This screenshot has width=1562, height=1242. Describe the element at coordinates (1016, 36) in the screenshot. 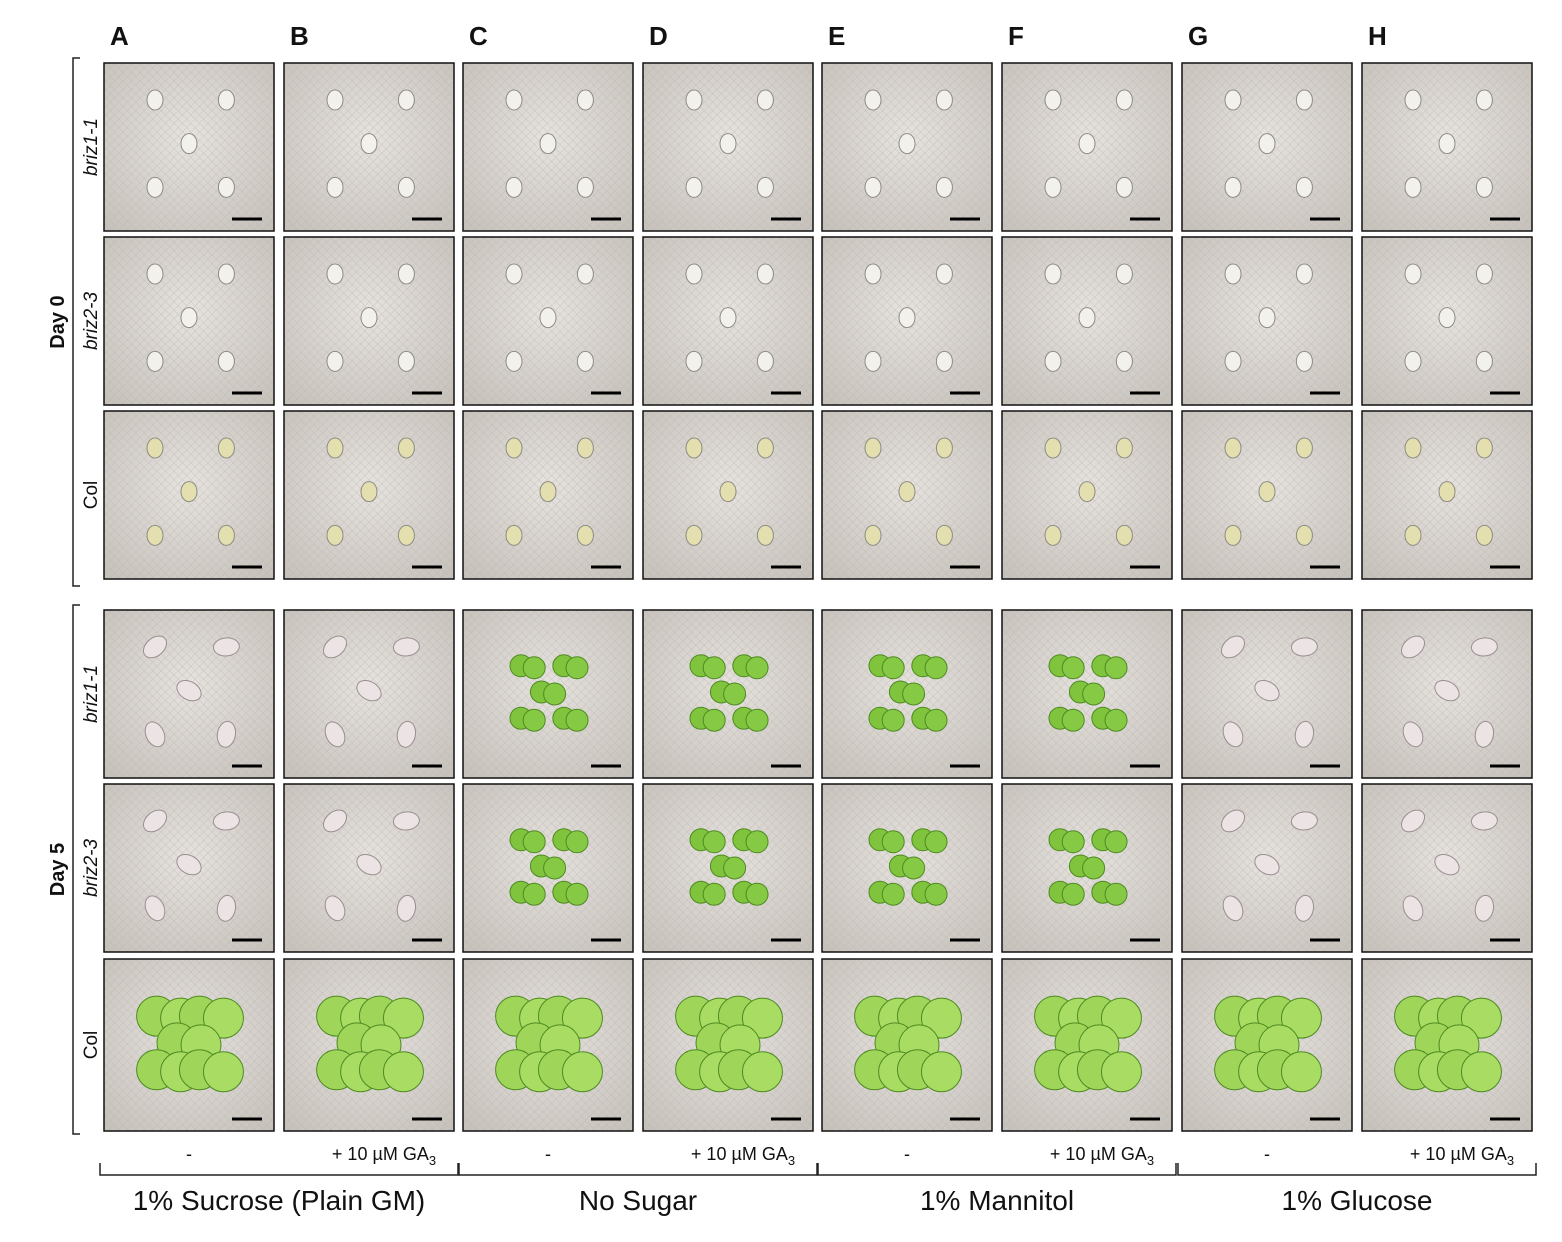

I see `column-letter: F` at that location.